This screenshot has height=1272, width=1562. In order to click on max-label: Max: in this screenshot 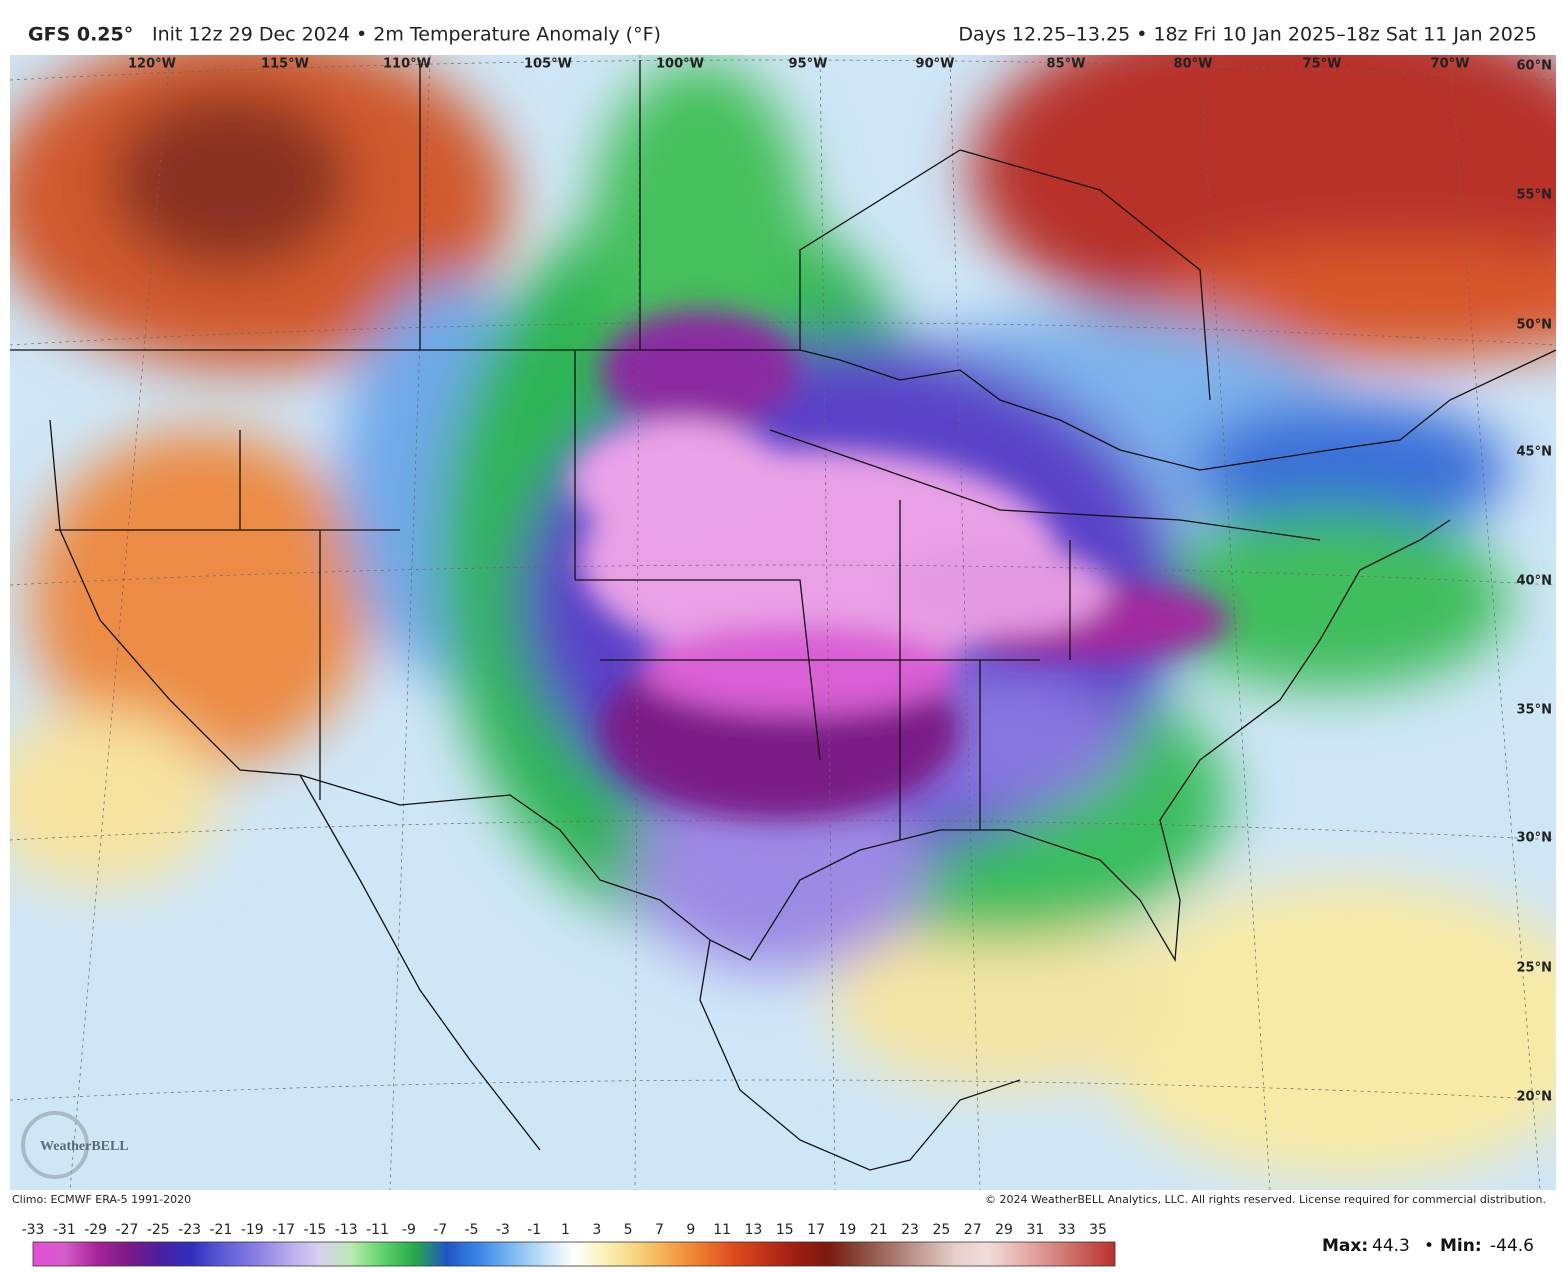, I will do `click(1345, 1246)`.